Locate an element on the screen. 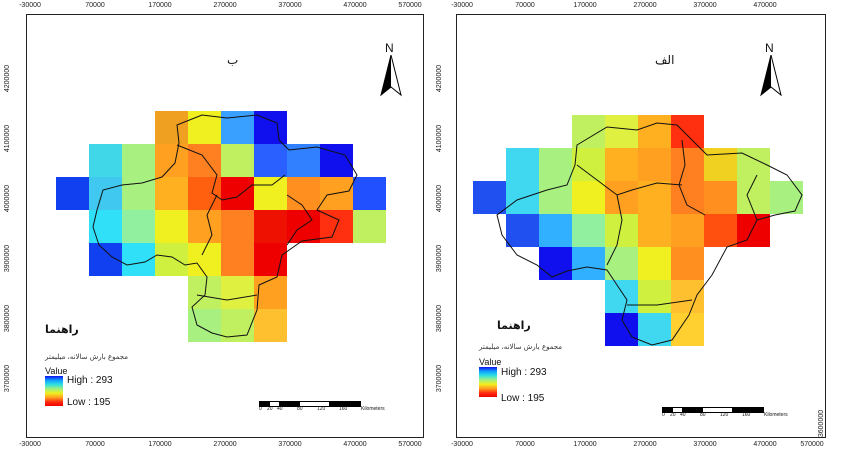 Image resolution: width=845 pixels, height=460 pixels. y-tick: 4000000 is located at coordinates (8, 198).